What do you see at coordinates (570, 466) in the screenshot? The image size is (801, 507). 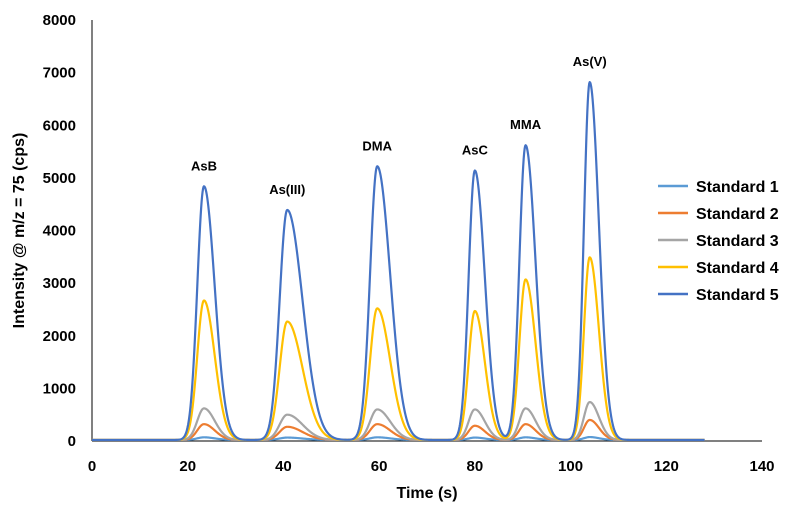 I see `x-tick-label: 100` at bounding box center [570, 466].